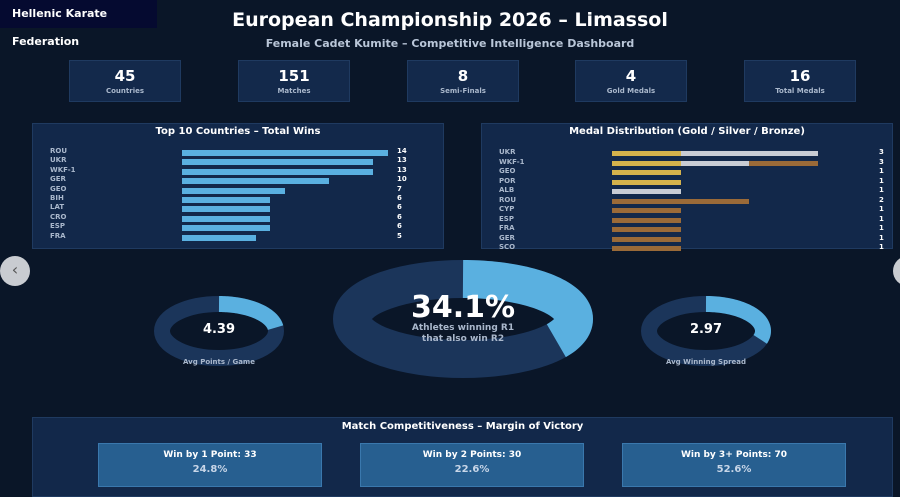 Image resolution: width=900 pixels, height=497 pixels. I want to click on bar-value-label: 5, so click(399, 235).